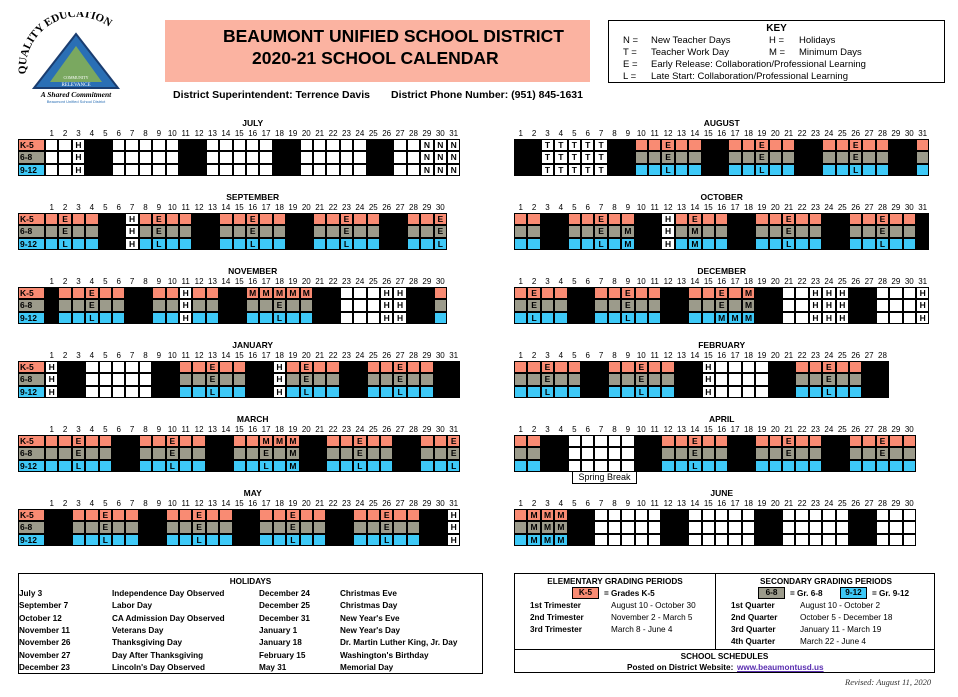 The width and height of the screenshot is (958, 697). Describe the element at coordinates (306, 503) in the screenshot. I see `day-number: 20` at that location.